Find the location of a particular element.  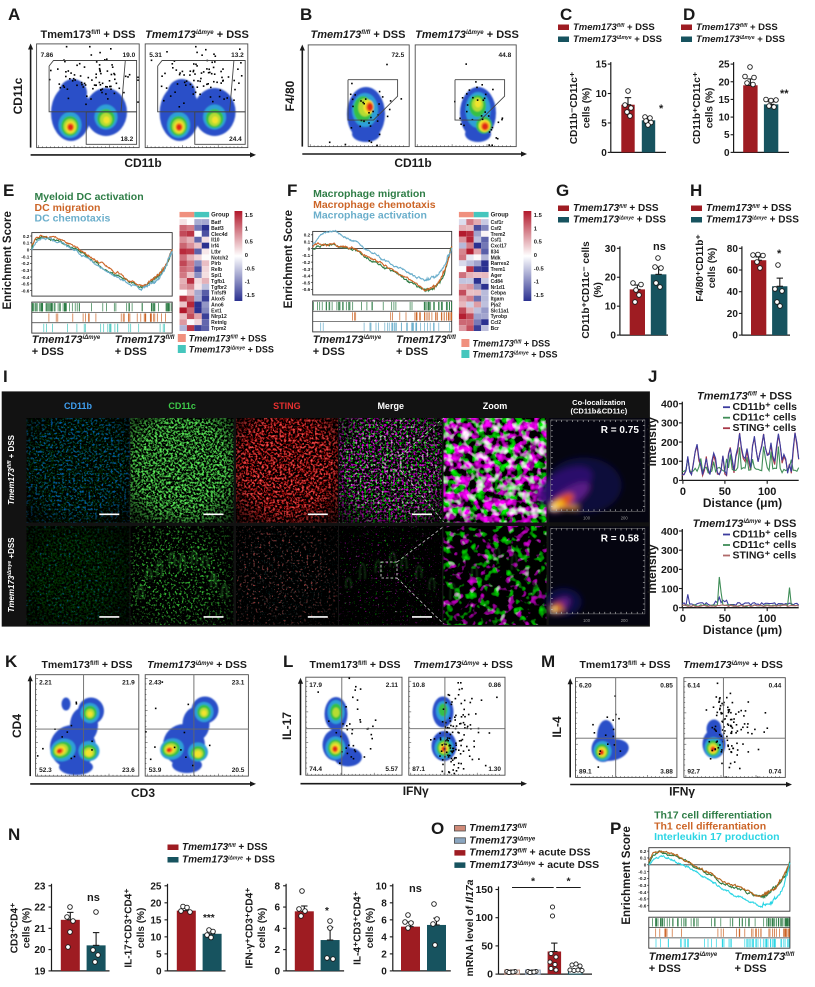

svg-text: 30 is located at coordinates (611, 249).